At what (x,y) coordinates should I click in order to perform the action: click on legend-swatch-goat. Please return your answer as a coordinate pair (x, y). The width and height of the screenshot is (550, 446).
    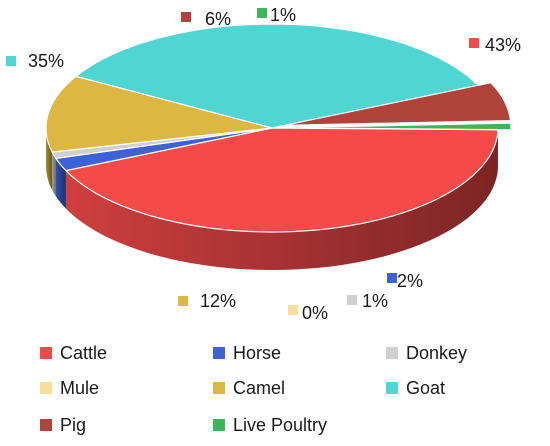
    Looking at the image, I should click on (392, 388).